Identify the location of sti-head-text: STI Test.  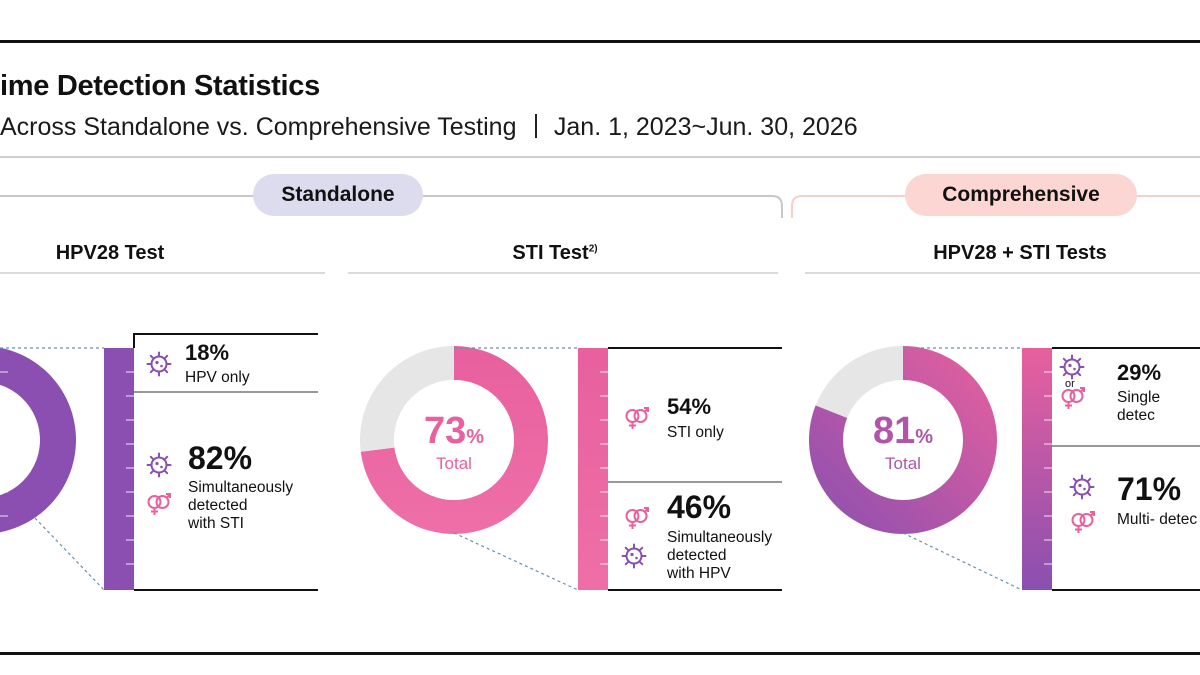
(550, 253).